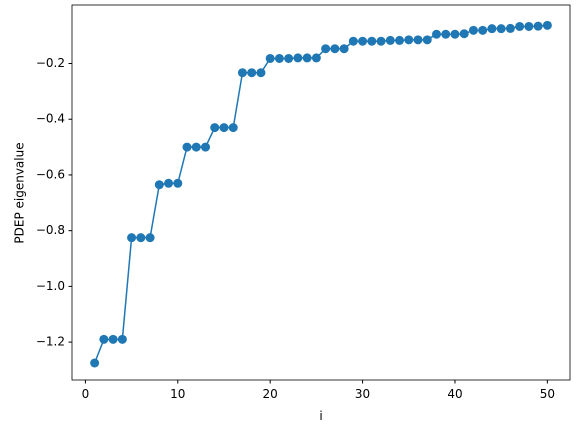 The height and width of the screenshot is (432, 579). What do you see at coordinates (50, 342) in the screenshot?
I see `y-tick-label: −1.2` at bounding box center [50, 342].